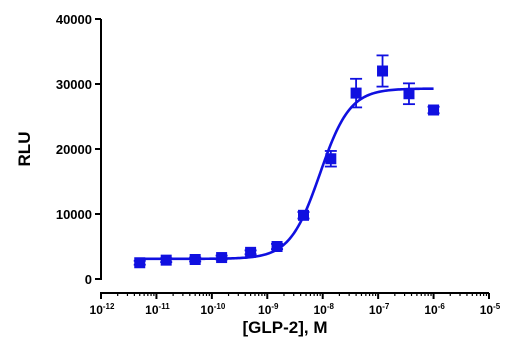 The width and height of the screenshot is (509, 339). What do you see at coordinates (323, 309) in the screenshot?
I see `x-tick-label: 10⁻⁸` at bounding box center [323, 309].